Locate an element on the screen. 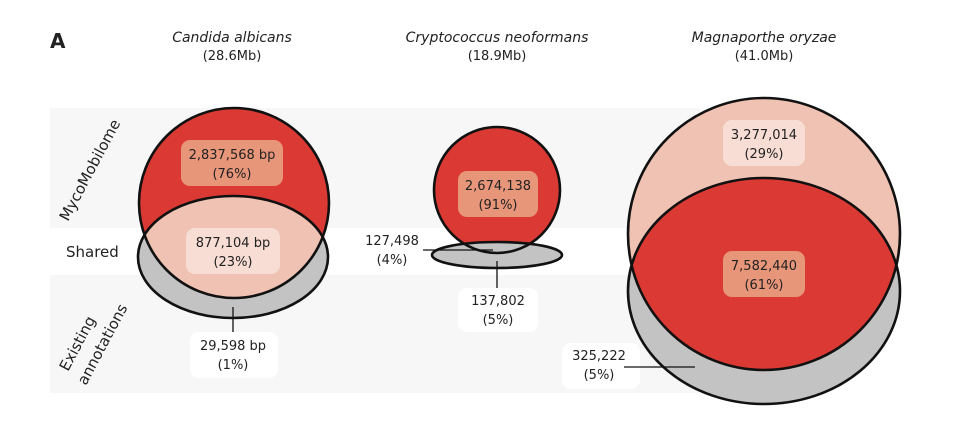 Image resolution: width=956 pixels, height=434 pixels. value-label: 137,802 is located at coordinates (498, 301).